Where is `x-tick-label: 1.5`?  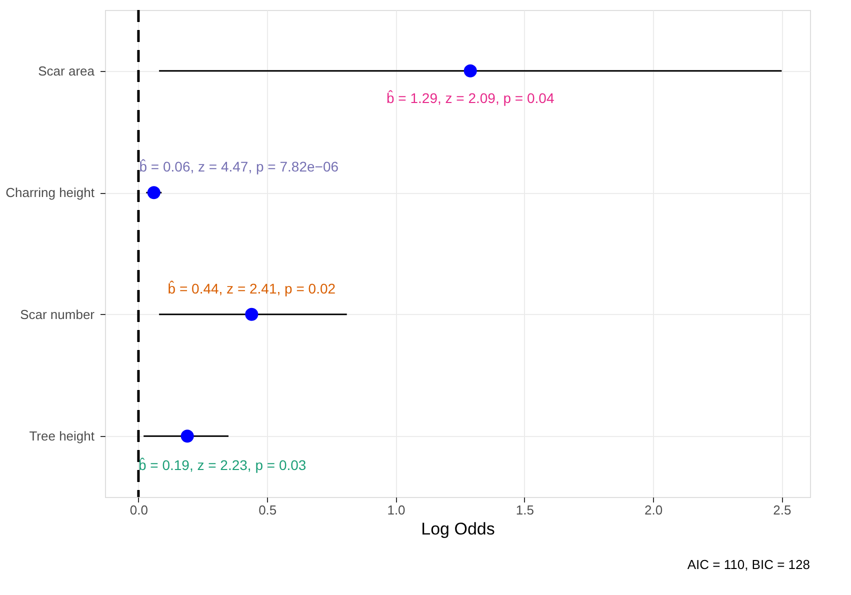
x-tick-label: 1.5 is located at coordinates (525, 510).